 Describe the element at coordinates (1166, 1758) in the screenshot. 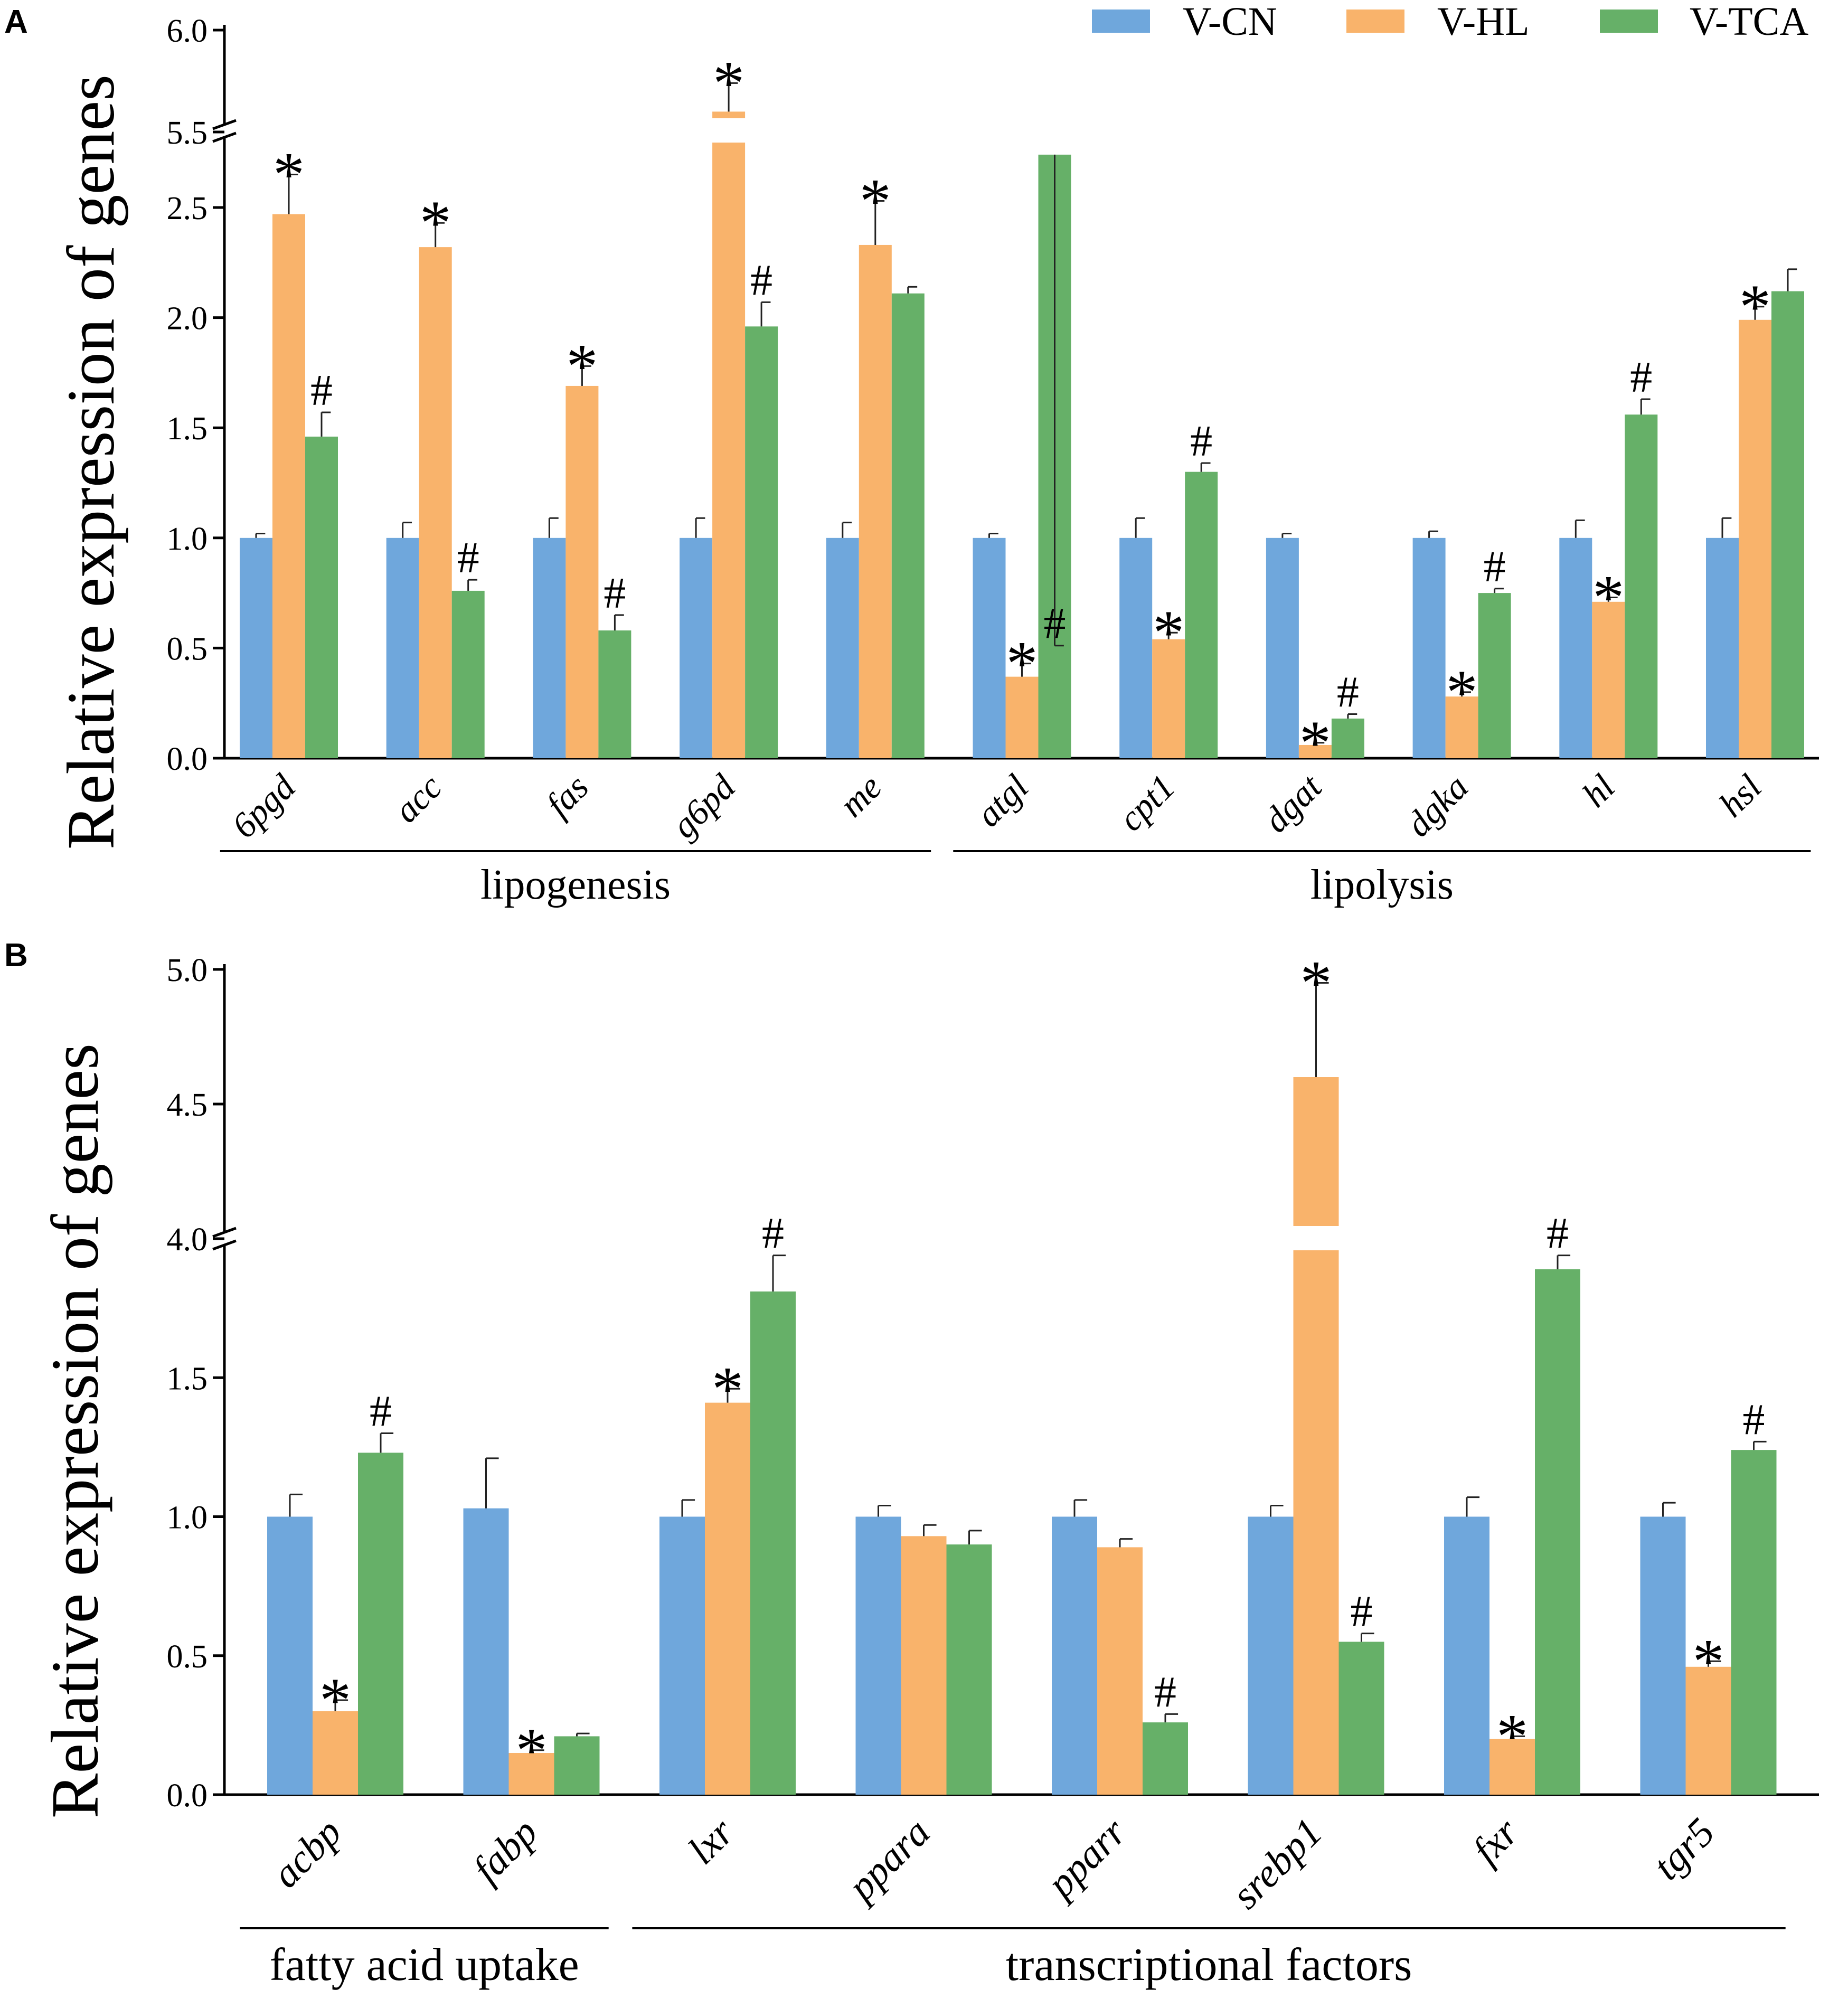

I see `panel-b-bar-pparr-v-tca` at that location.